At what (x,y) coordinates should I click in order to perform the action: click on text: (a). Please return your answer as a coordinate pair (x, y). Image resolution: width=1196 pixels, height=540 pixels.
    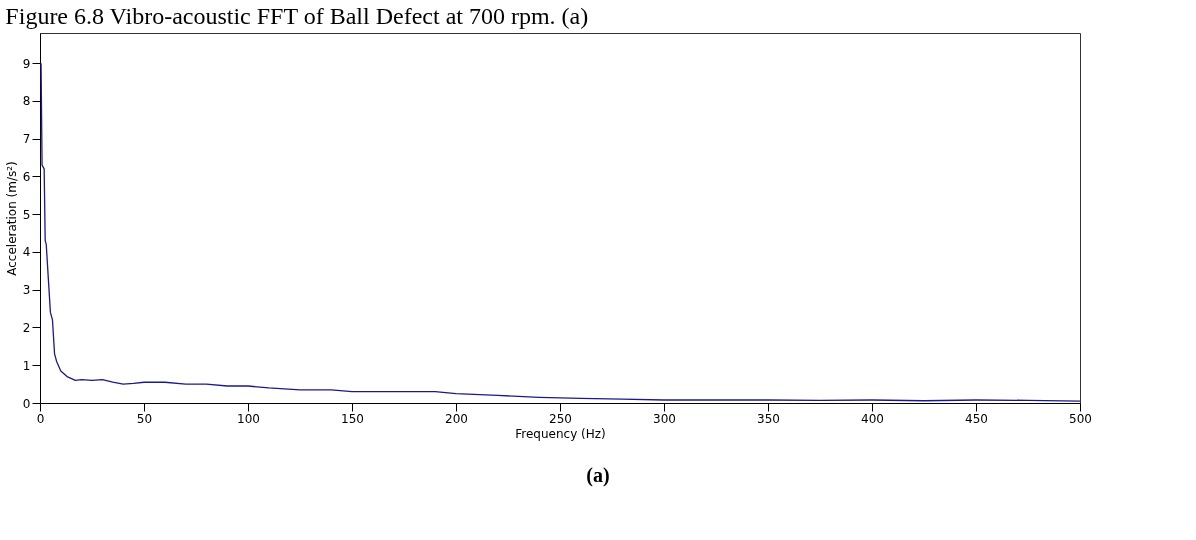
    Looking at the image, I should click on (598, 475).